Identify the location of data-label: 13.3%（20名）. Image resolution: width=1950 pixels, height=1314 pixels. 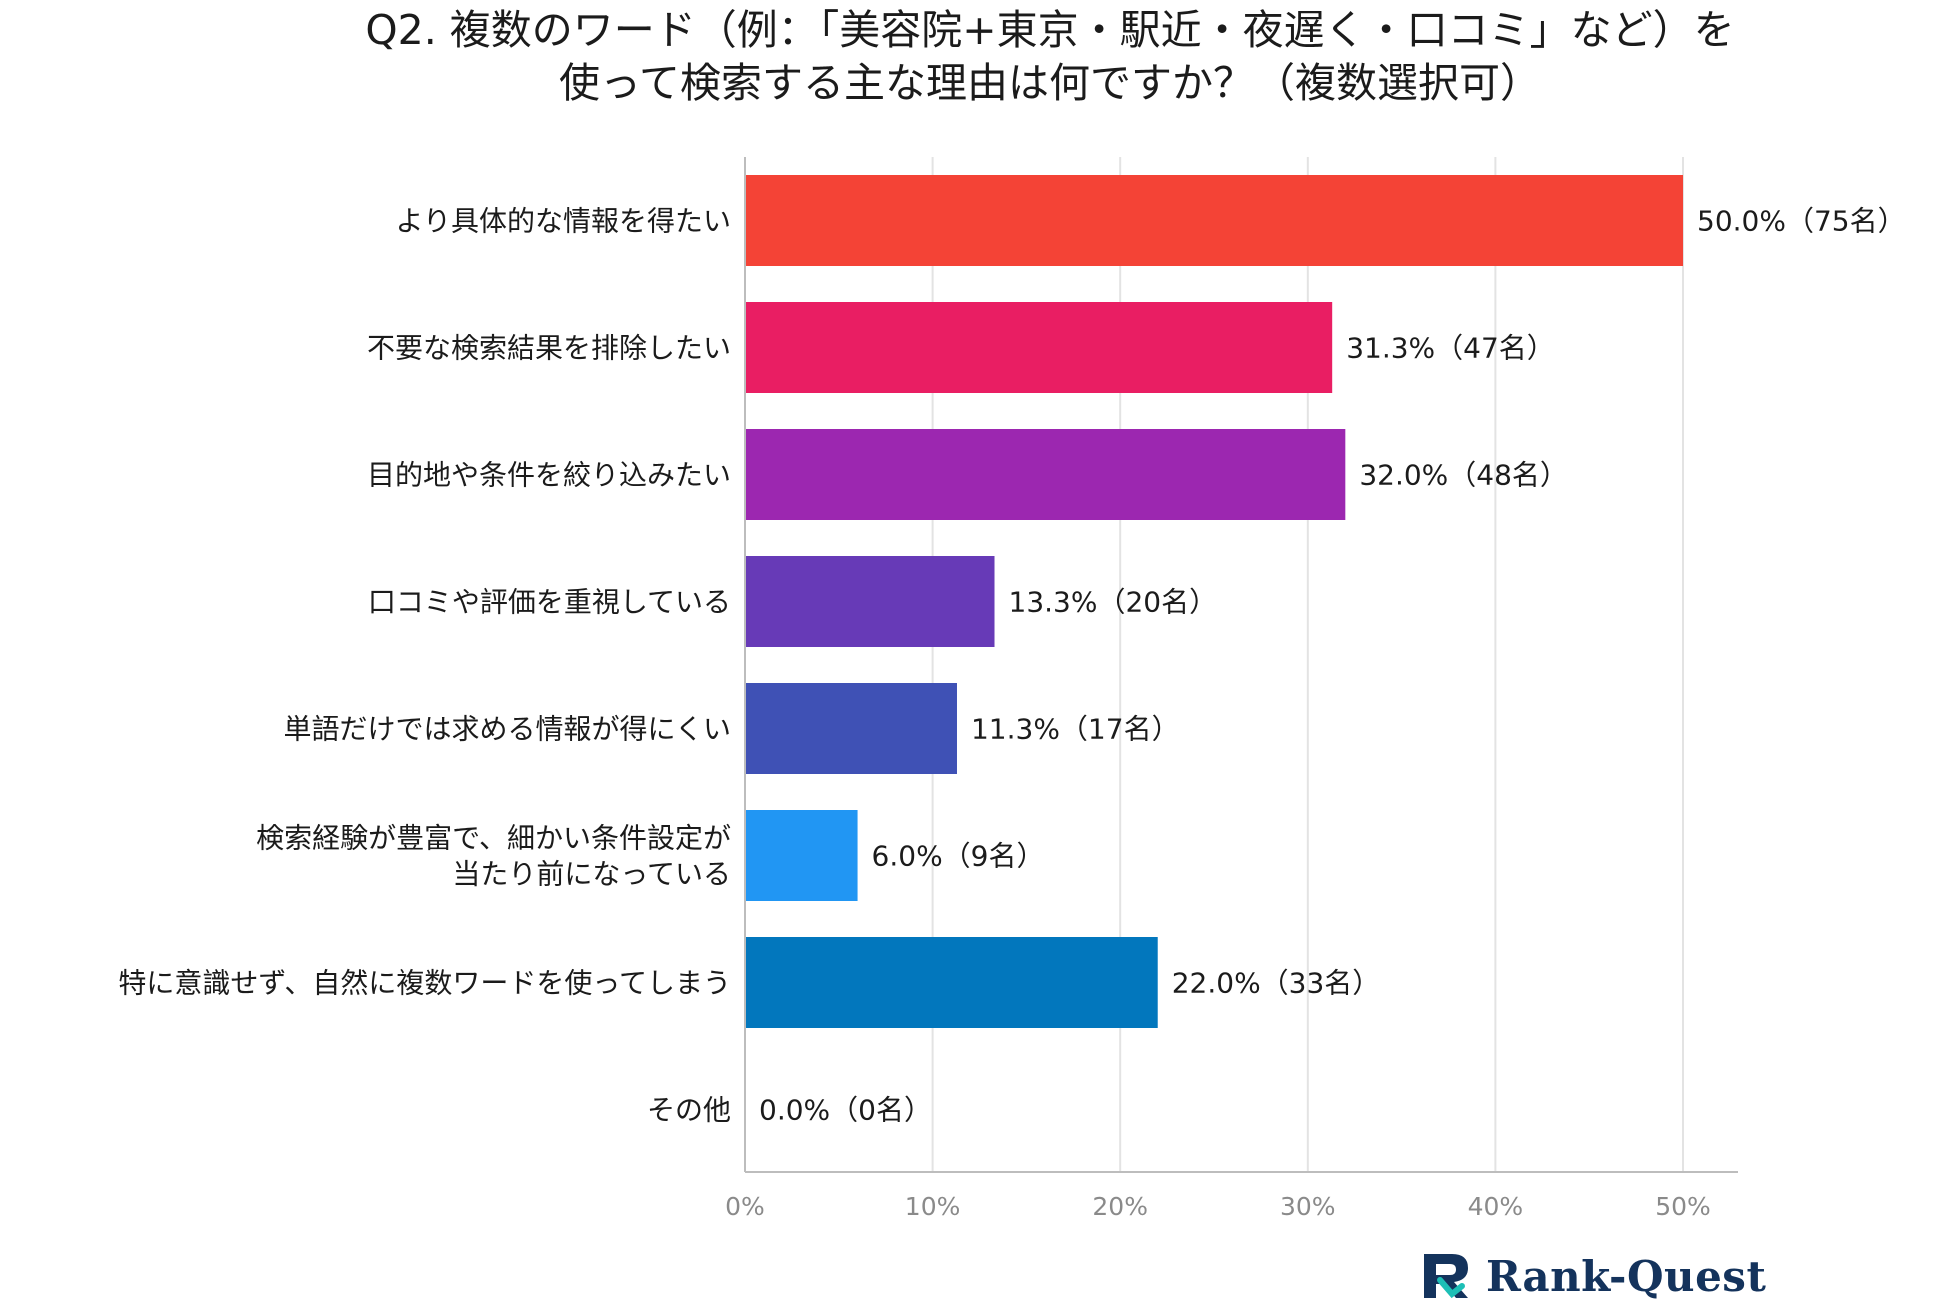
(1113, 602).